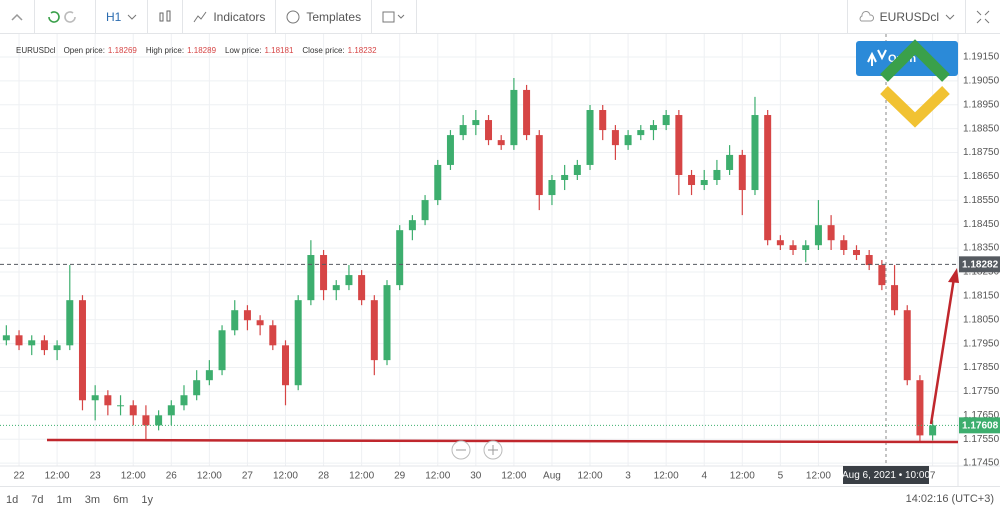  Describe the element at coordinates (981, 224) in the screenshot. I see `y-tick-label: 1.18450` at that location.